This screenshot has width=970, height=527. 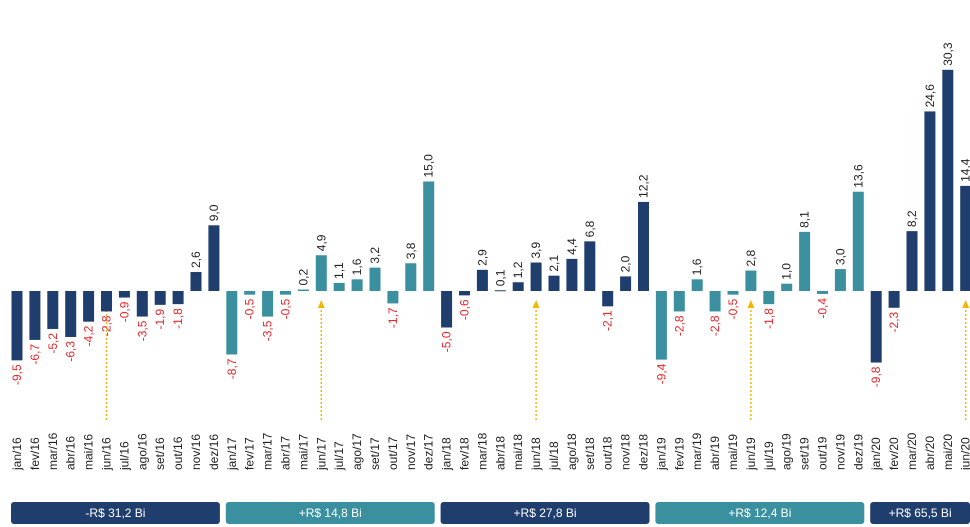 What do you see at coordinates (35, 354) in the screenshot?
I see `value-label: -6,7` at bounding box center [35, 354].